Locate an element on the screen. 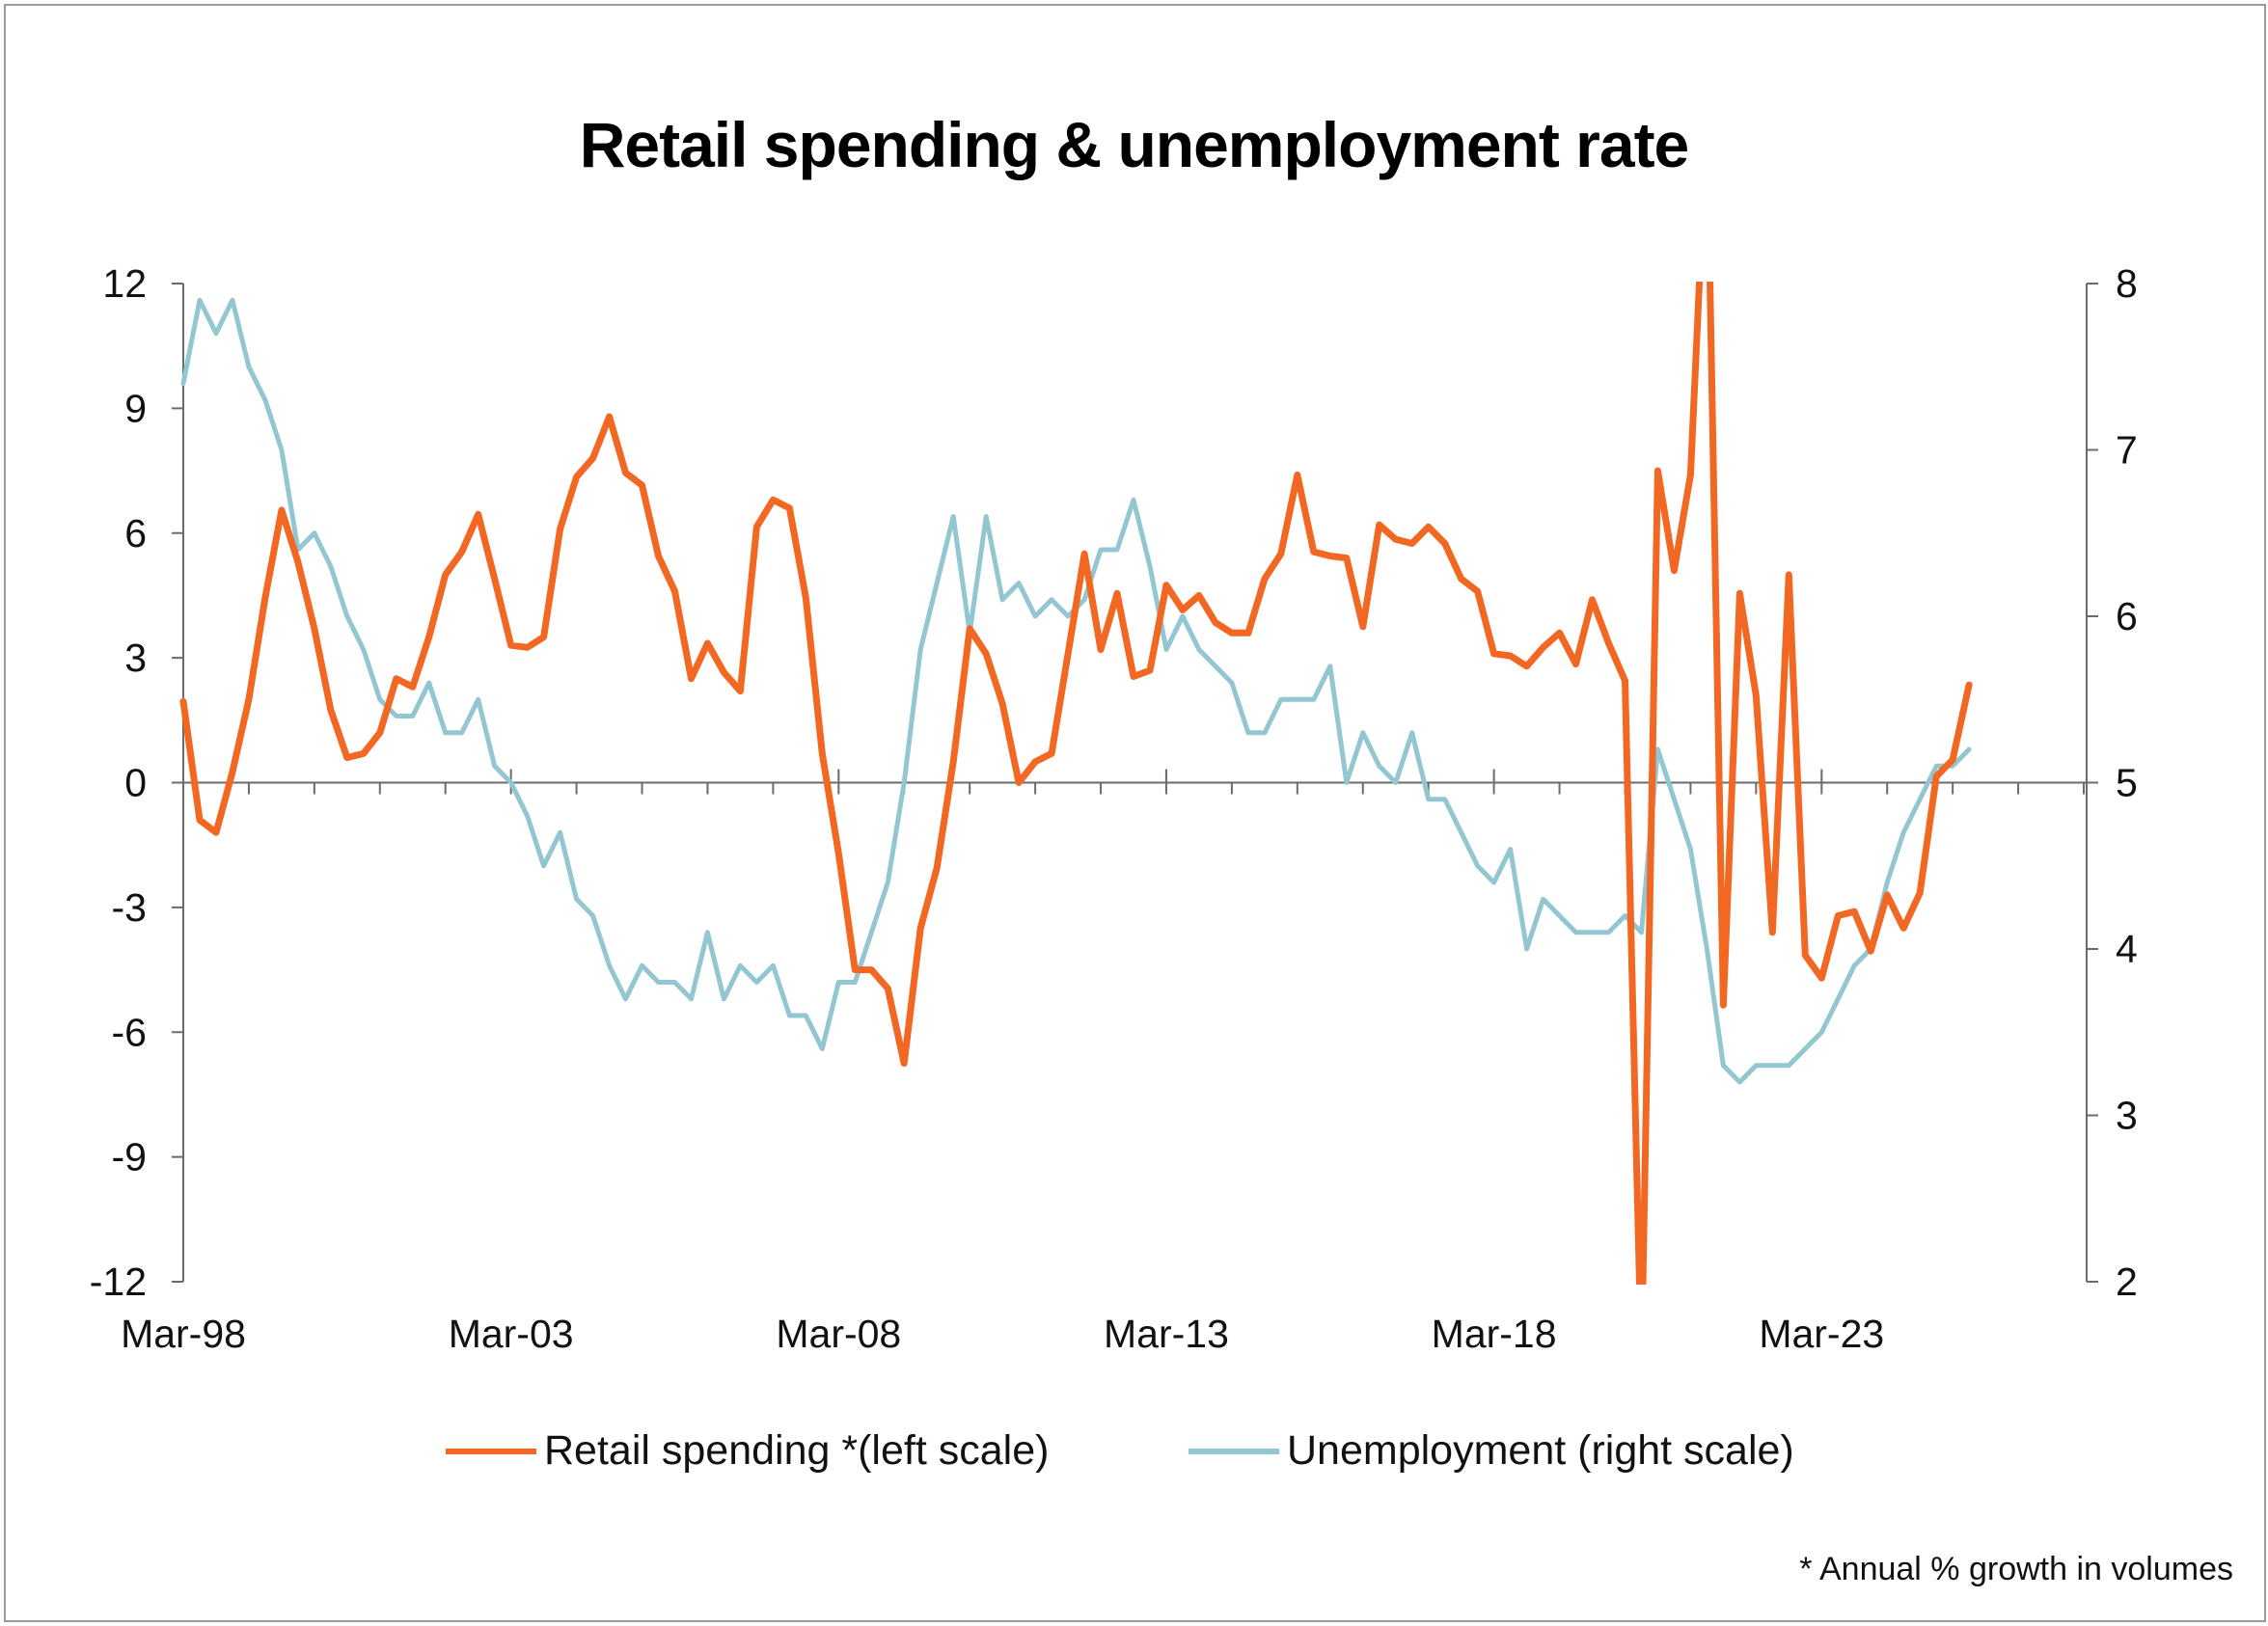 The width and height of the screenshot is (2268, 1626). x-axis-tick-label: Mar-98 is located at coordinates (184, 1334).